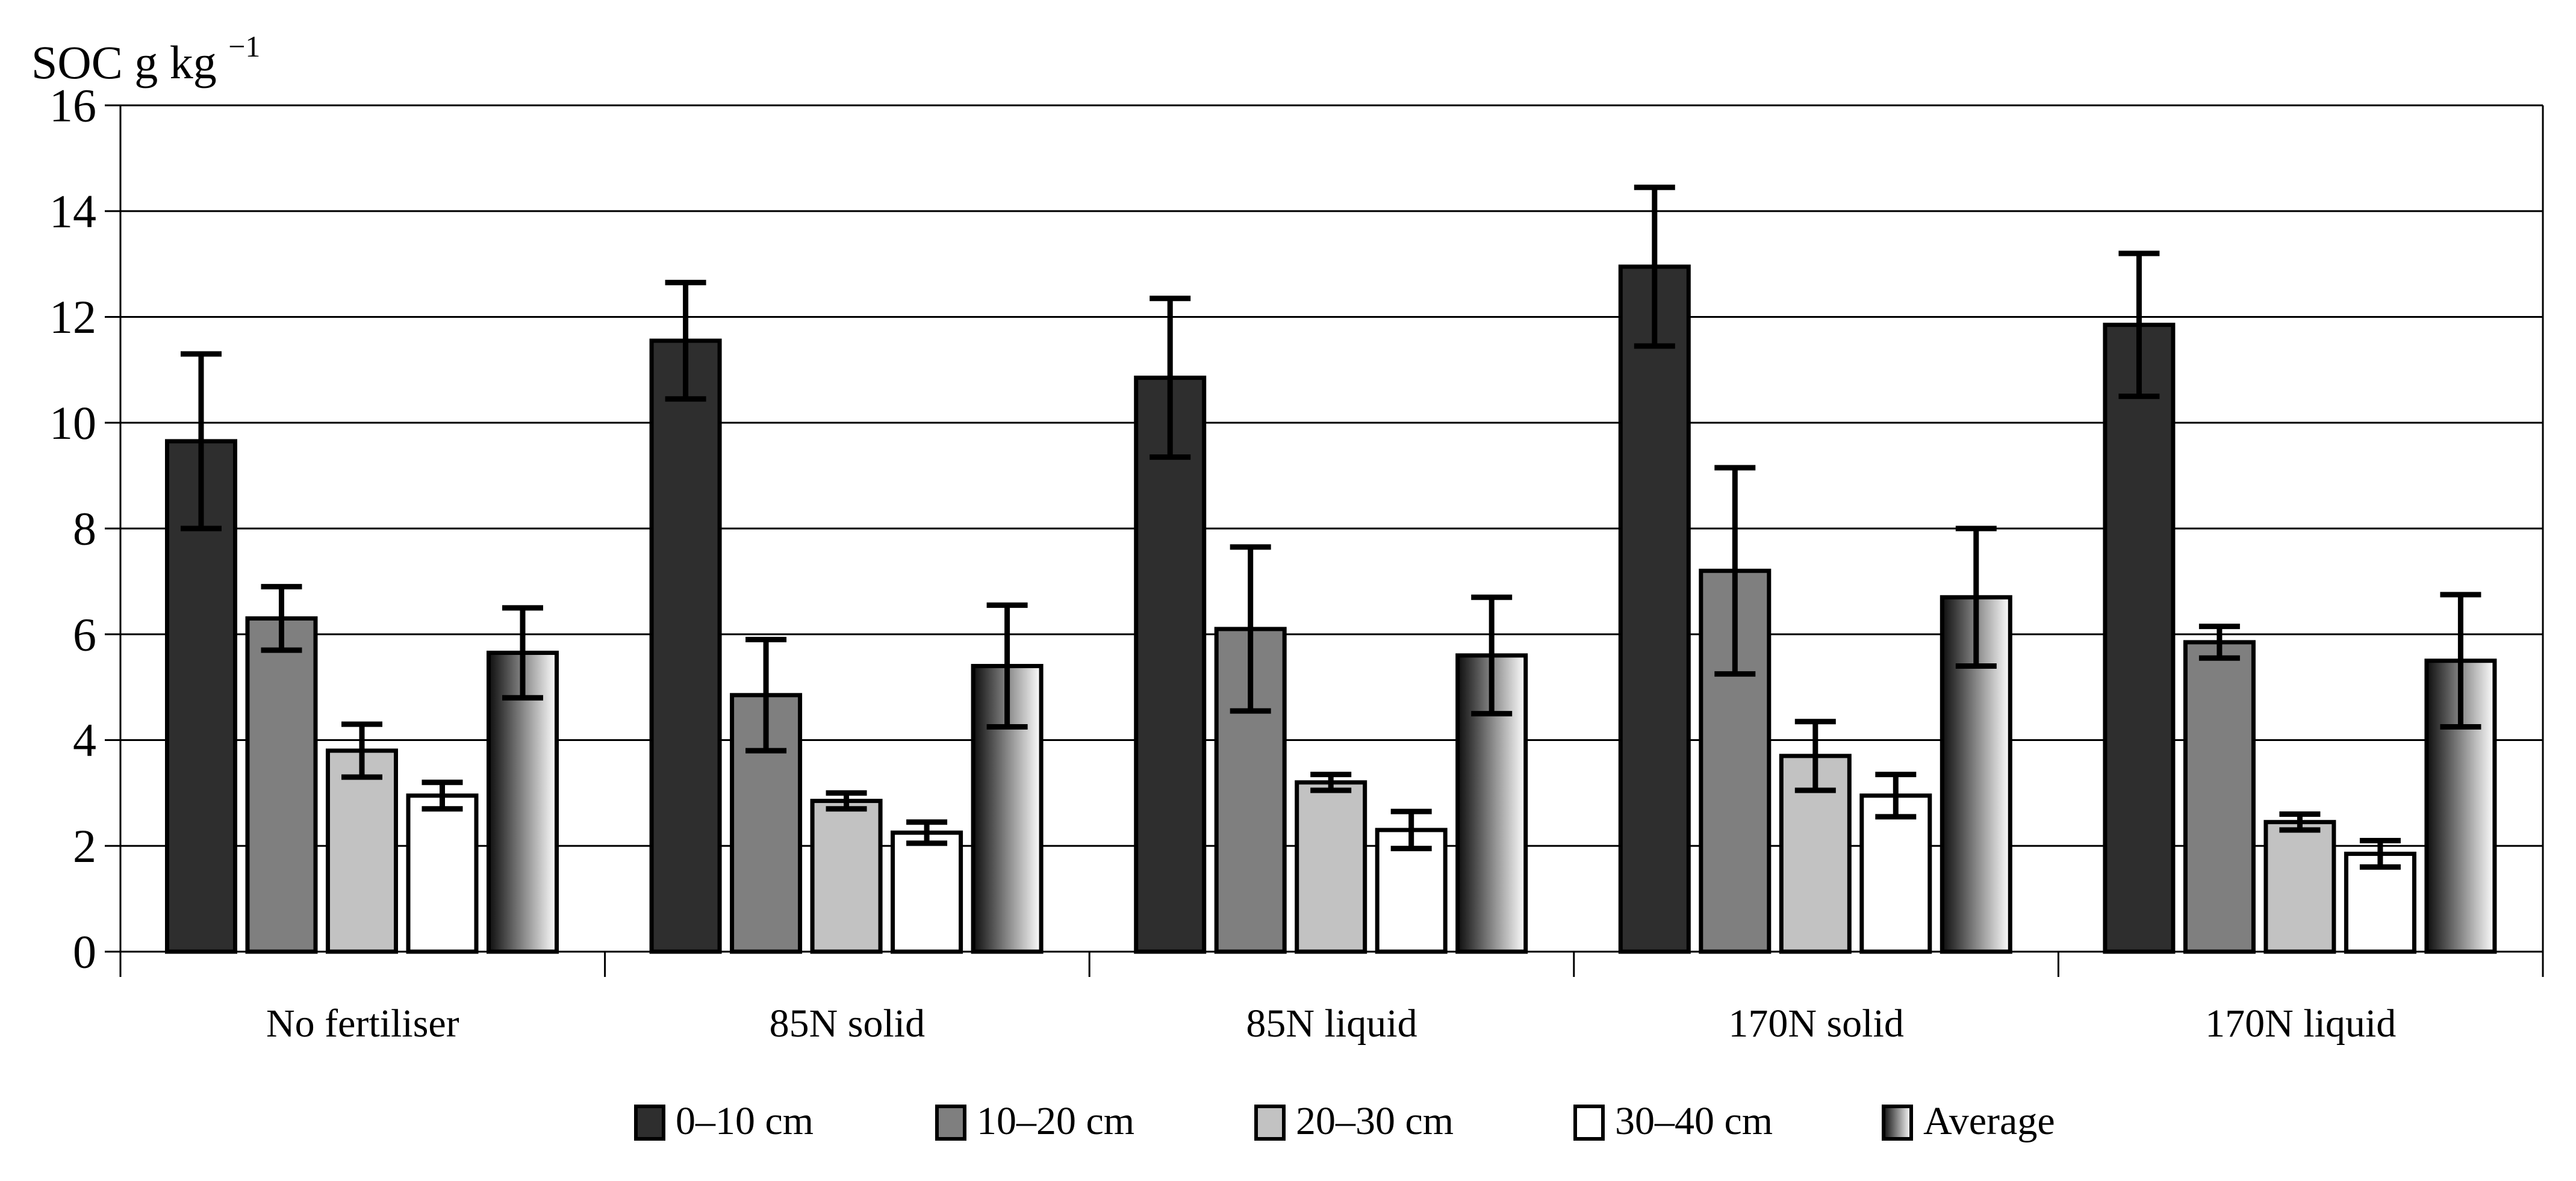 This screenshot has height=1181, width=2576. I want to click on x-axis-label: 85N solid, so click(848, 1024).